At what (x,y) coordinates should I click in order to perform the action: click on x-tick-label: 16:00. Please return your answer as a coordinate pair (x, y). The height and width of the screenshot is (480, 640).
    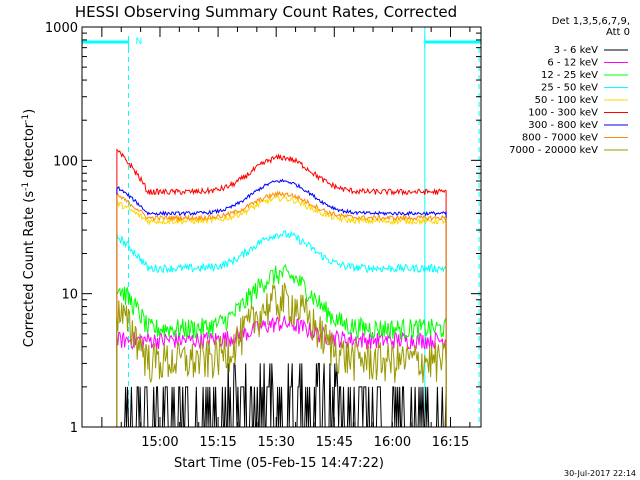
    Looking at the image, I should click on (392, 442).